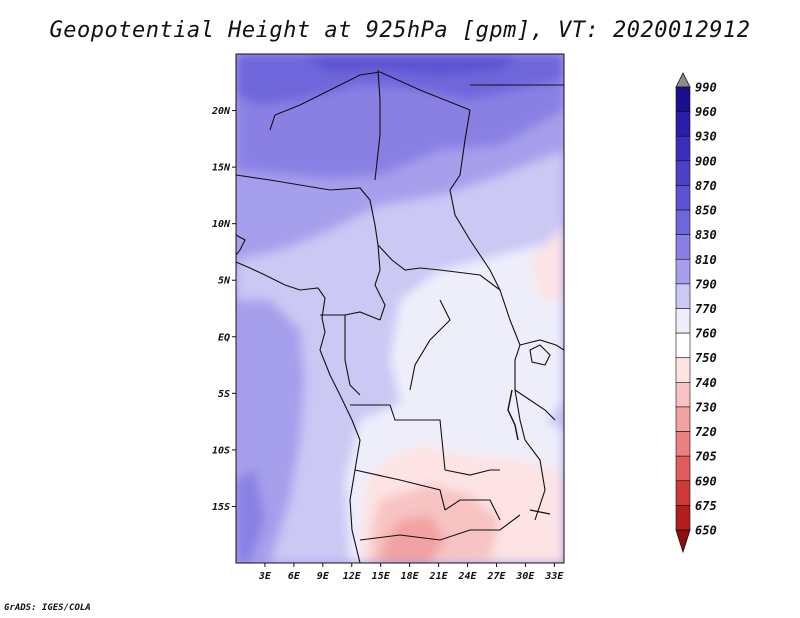 The height and width of the screenshot is (618, 800). Describe the element at coordinates (223, 309) in the screenshot. I see `latitude-axis: 20N 15N 10N 5N EQ 5S 10S 15S` at that location.